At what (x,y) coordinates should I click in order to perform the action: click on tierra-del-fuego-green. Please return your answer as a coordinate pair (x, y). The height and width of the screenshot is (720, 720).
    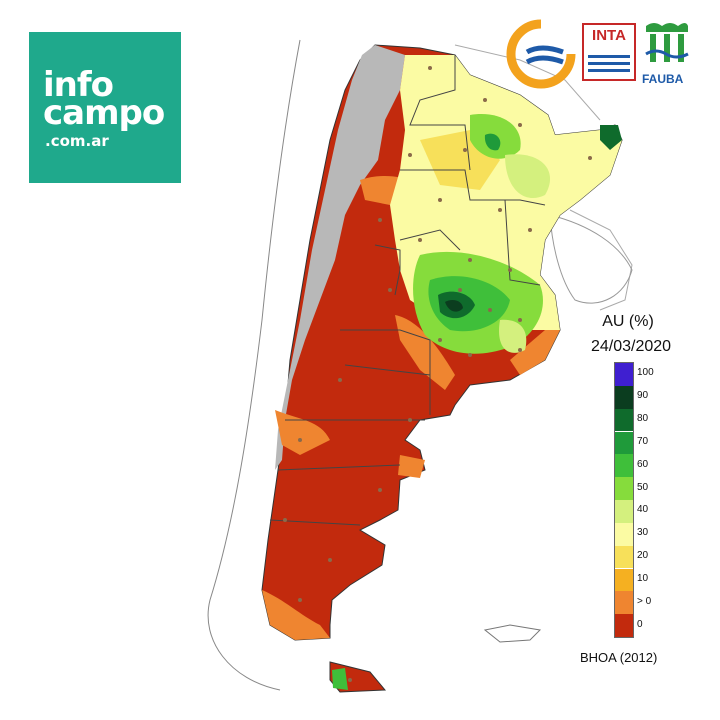
    Looking at the image, I should click on (340, 679).